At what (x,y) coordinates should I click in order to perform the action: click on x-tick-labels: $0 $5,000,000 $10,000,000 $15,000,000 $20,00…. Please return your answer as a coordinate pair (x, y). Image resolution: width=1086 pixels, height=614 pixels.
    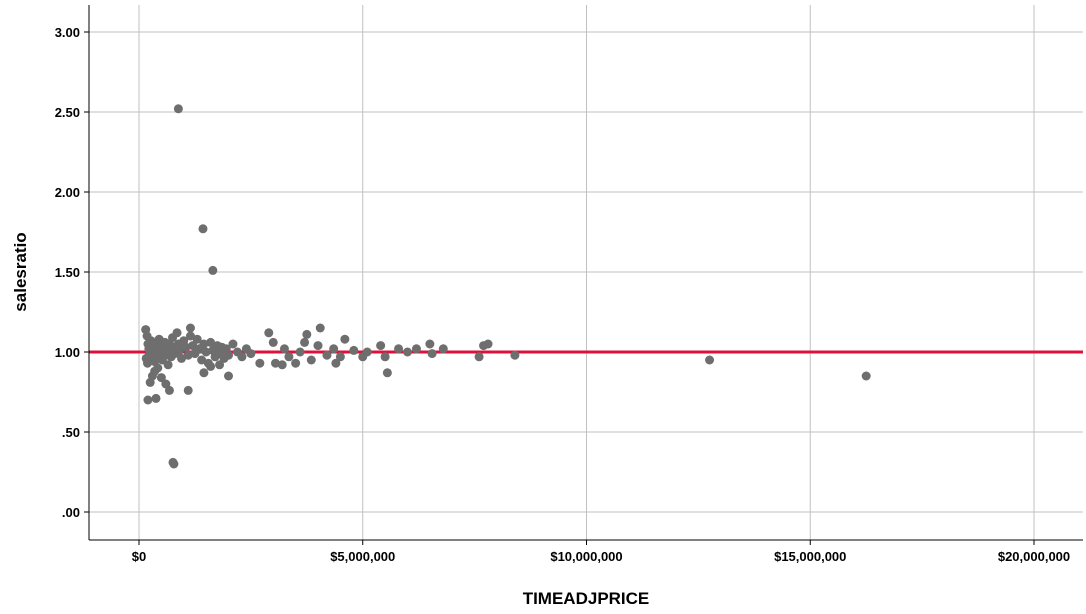
    Looking at the image, I should click on (601, 556).